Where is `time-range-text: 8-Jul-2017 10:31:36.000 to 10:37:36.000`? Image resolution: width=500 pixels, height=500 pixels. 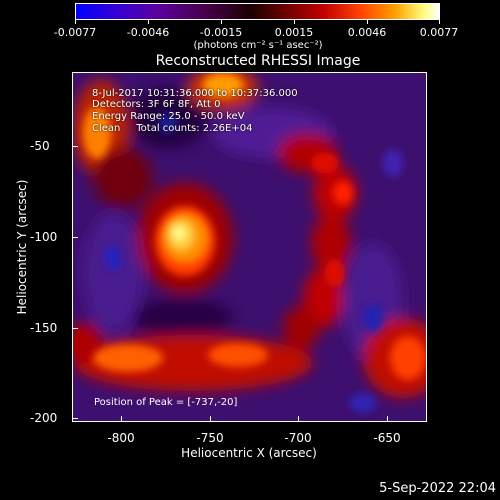
time-range-text: 8-Jul-2017 10:31:36.000 to 10:37:36.000 is located at coordinates (195, 93).